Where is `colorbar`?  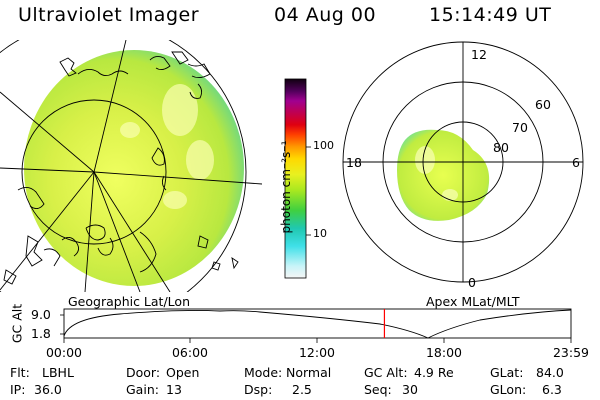
colorbar is located at coordinates (295, 178).